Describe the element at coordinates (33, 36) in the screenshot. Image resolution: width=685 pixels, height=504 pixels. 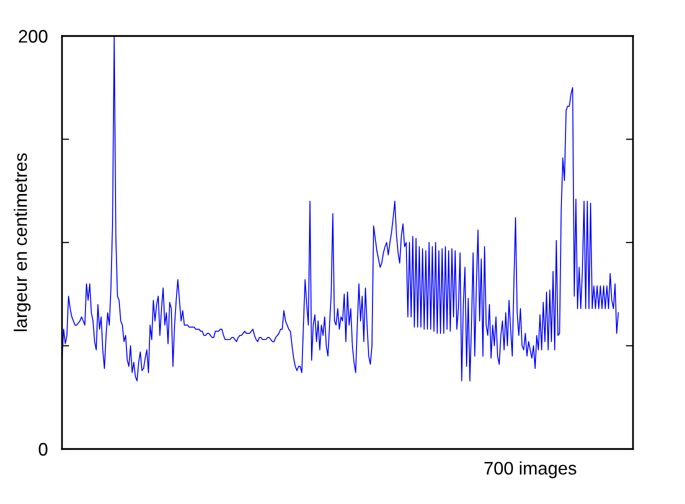
I see `y-tick-label: 200` at that location.